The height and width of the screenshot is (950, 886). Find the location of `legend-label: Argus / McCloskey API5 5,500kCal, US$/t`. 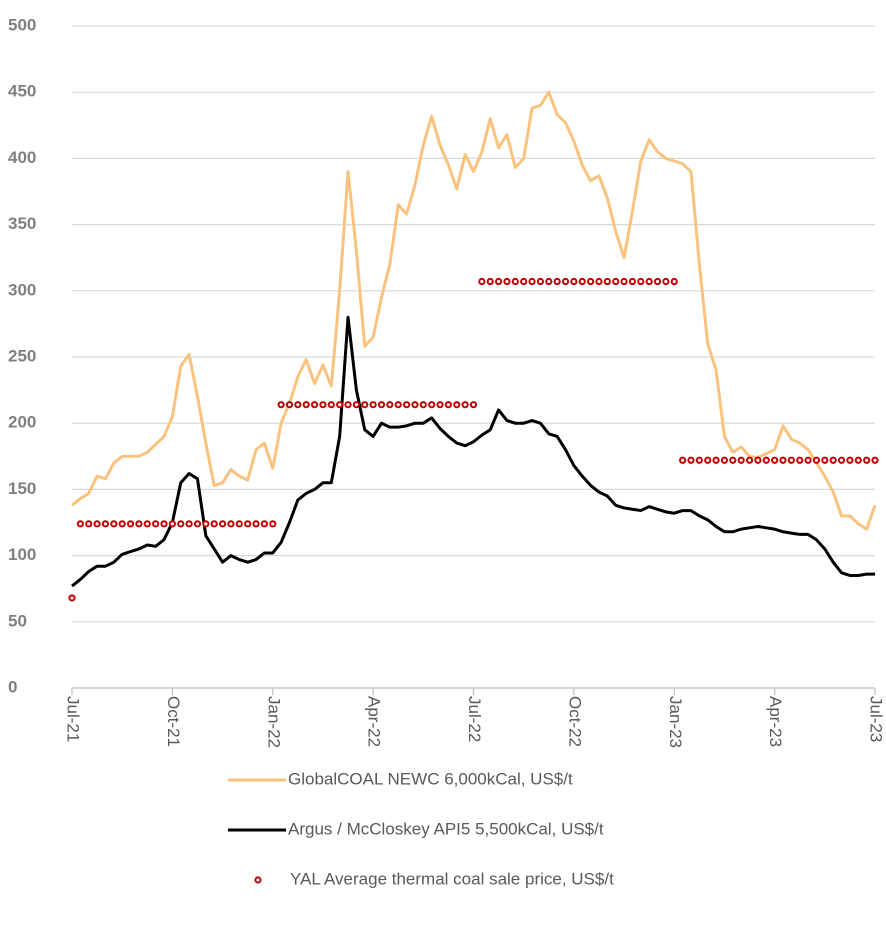

legend-label: Argus / McCloskey API5 5,500kCal, US$/t is located at coordinates (446, 828).